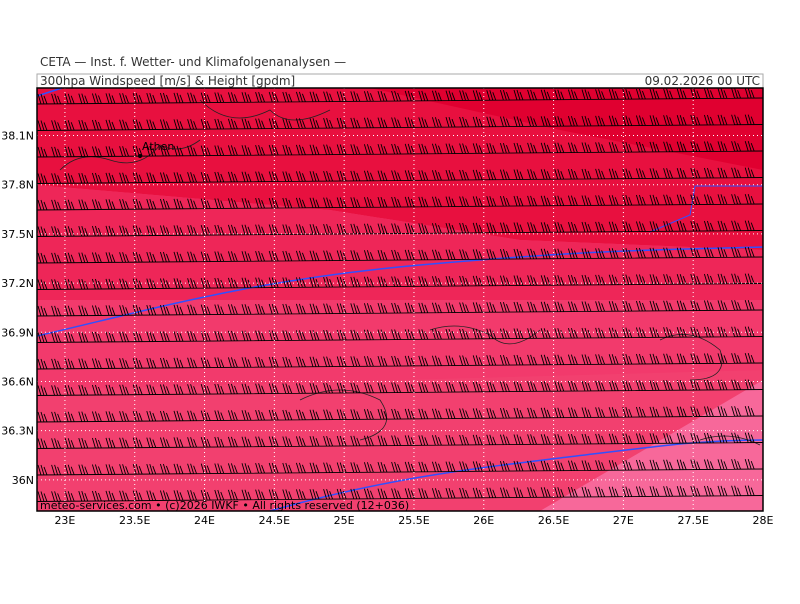  Describe the element at coordinates (17, 332) in the screenshot. I see `y-tick-label: 36.9N` at that location.